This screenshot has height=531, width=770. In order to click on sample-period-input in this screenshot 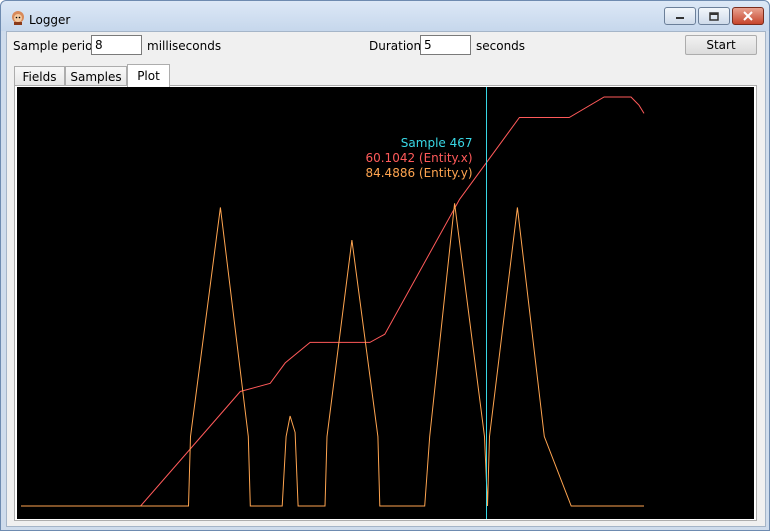, I will do `click(116, 45)`.